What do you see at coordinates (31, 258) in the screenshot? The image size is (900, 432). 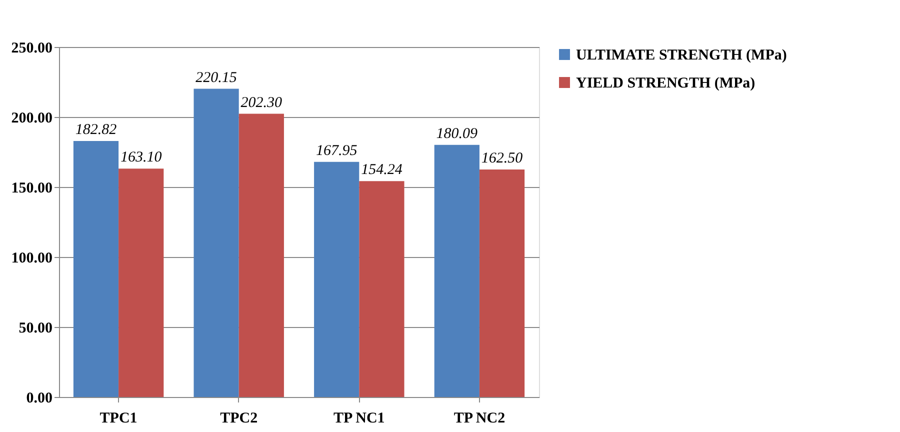 I see `y-tick-label: 100.00` at bounding box center [31, 258].